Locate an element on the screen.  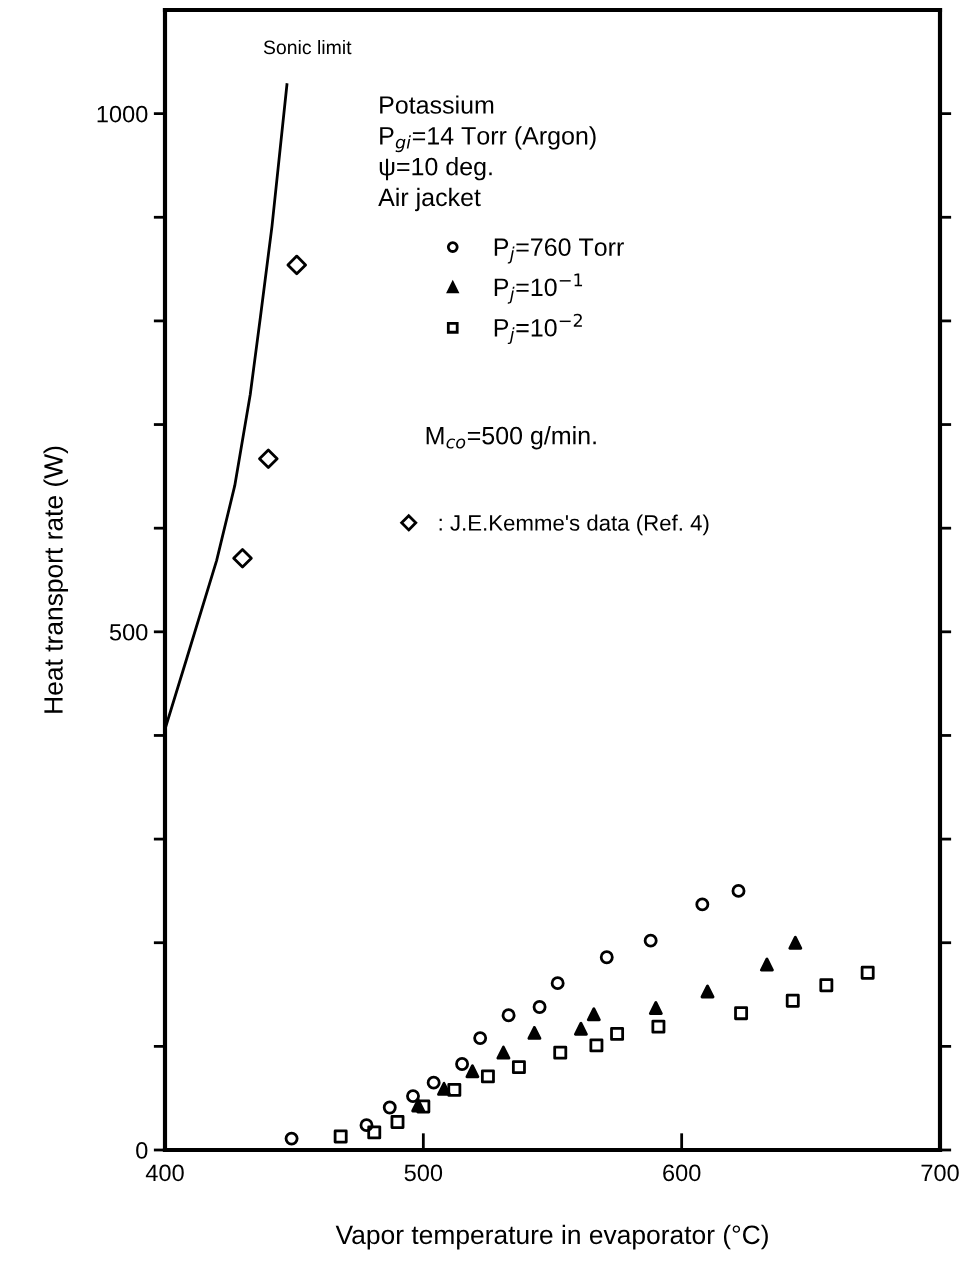
x-axis-title: Vapor temperature in evaporator (°C) is located at coordinates (551, 1237).